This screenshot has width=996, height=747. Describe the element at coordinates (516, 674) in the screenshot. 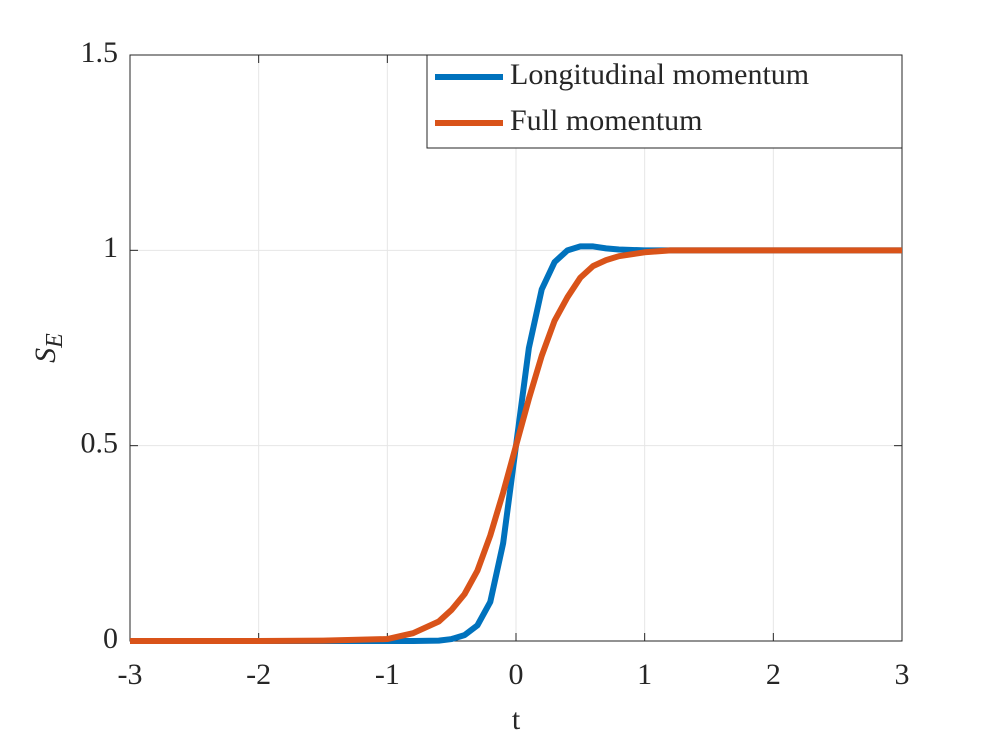

I see `x-tick-label: 0` at that location.